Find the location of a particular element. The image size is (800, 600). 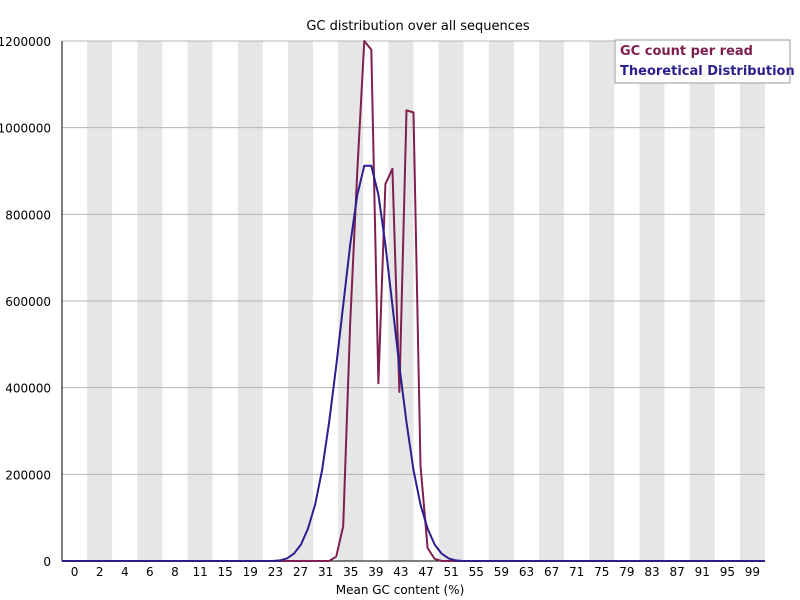

legend-box is located at coordinates (702, 61).